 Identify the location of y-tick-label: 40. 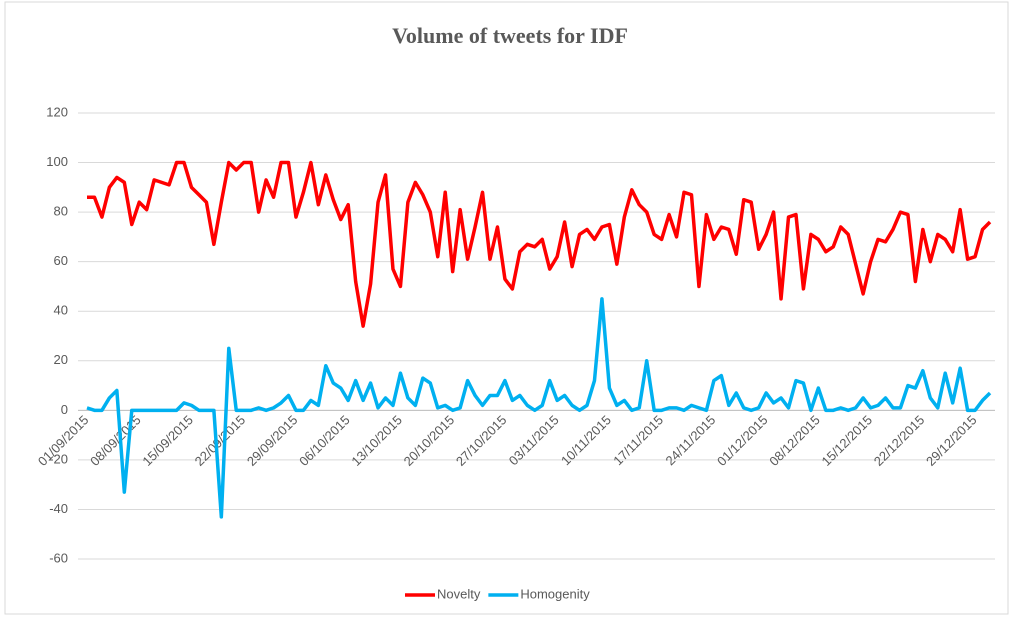
(61, 310).